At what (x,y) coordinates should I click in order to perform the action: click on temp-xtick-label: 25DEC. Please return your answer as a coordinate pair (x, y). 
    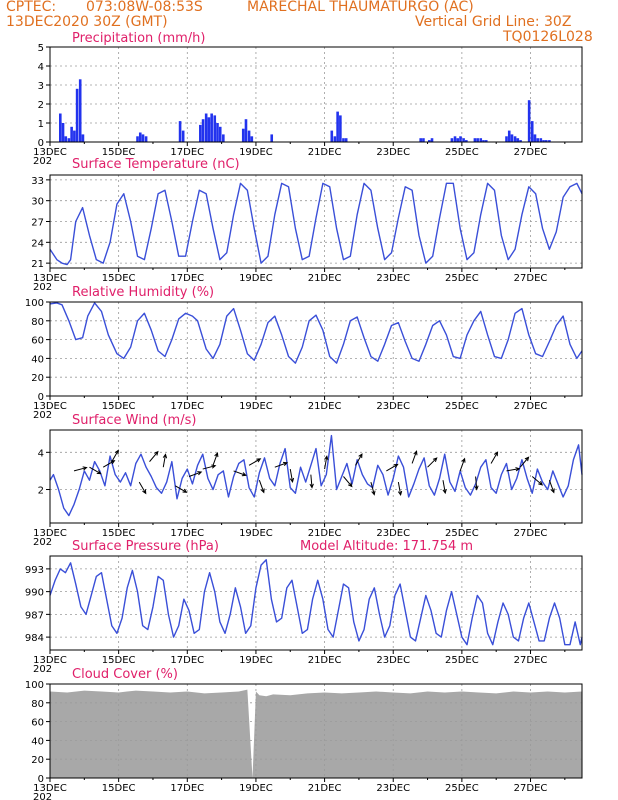
    Looking at the image, I should click on (462, 278).